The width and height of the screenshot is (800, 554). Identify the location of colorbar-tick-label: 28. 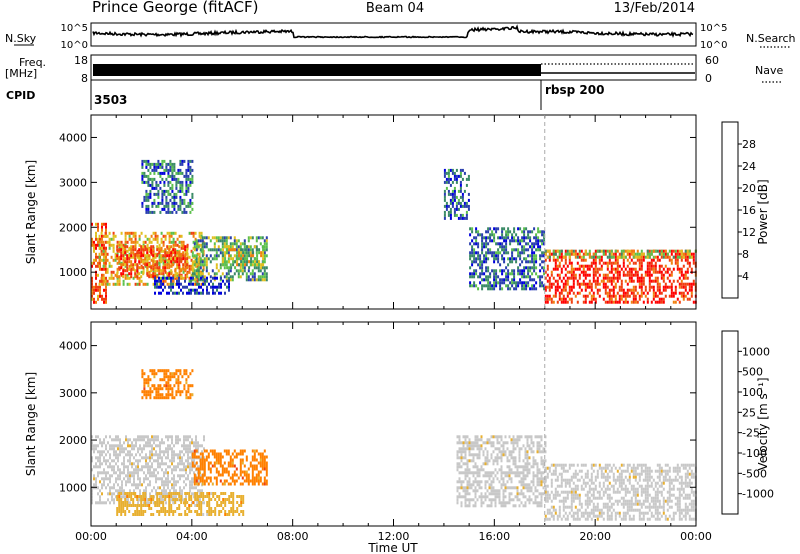
(749, 144).